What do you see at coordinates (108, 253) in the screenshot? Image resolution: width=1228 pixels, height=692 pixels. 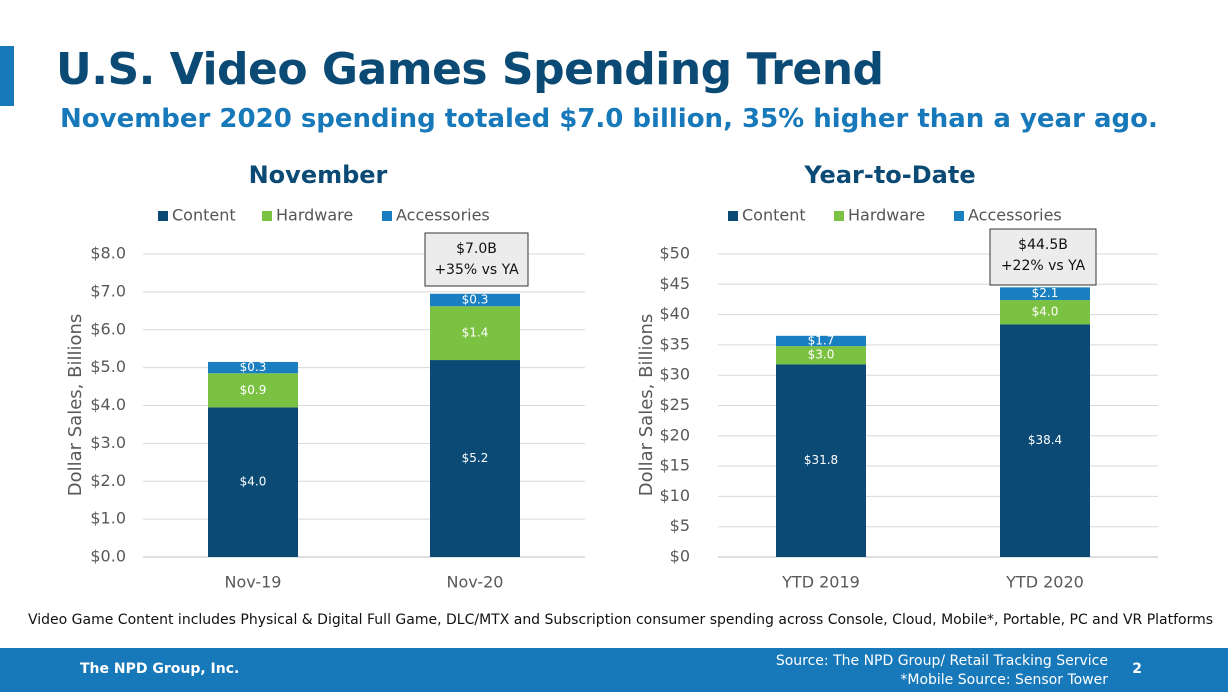 I see `chart-1-y-tick-label: $8.0` at bounding box center [108, 253].